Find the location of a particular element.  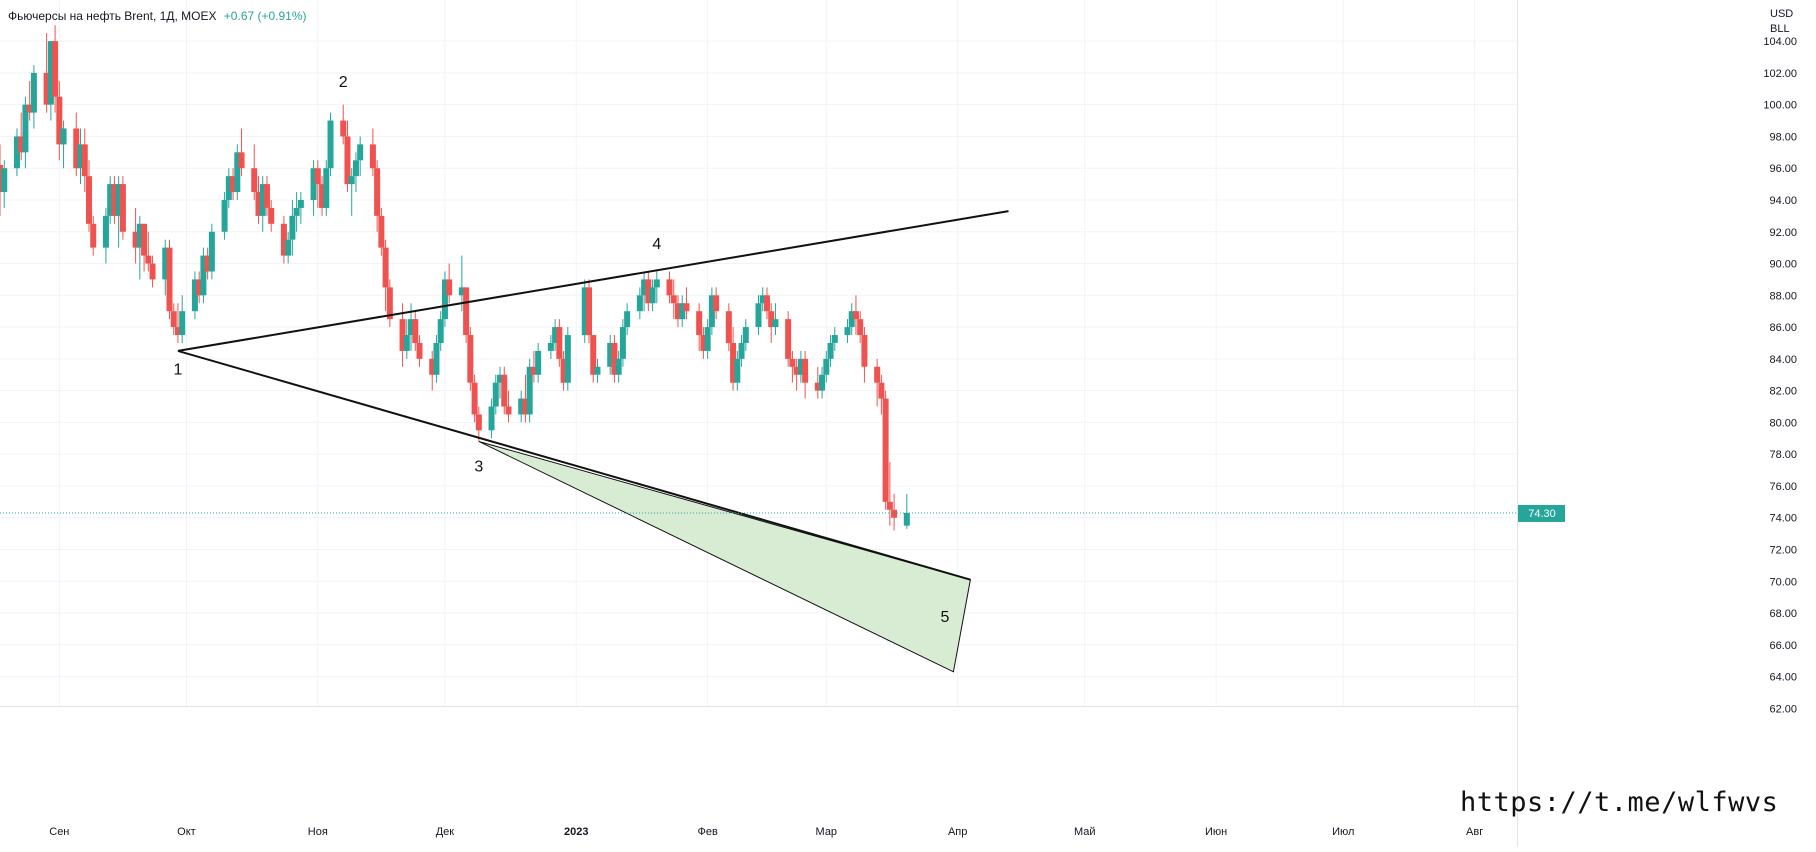

last-price-badge is located at coordinates (1541, 513).